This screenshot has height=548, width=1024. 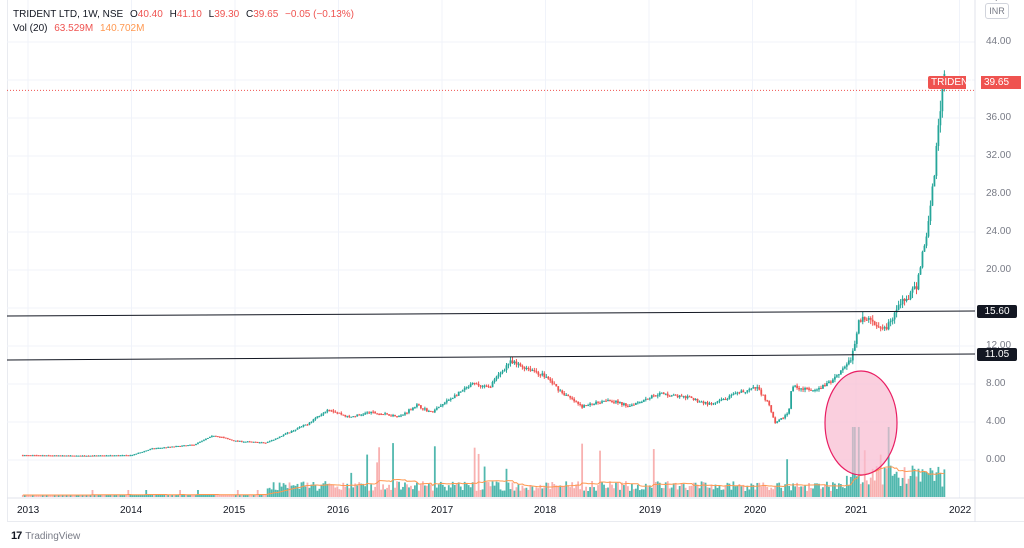 I want to click on horizontal-line-lower, so click(x=491, y=357).